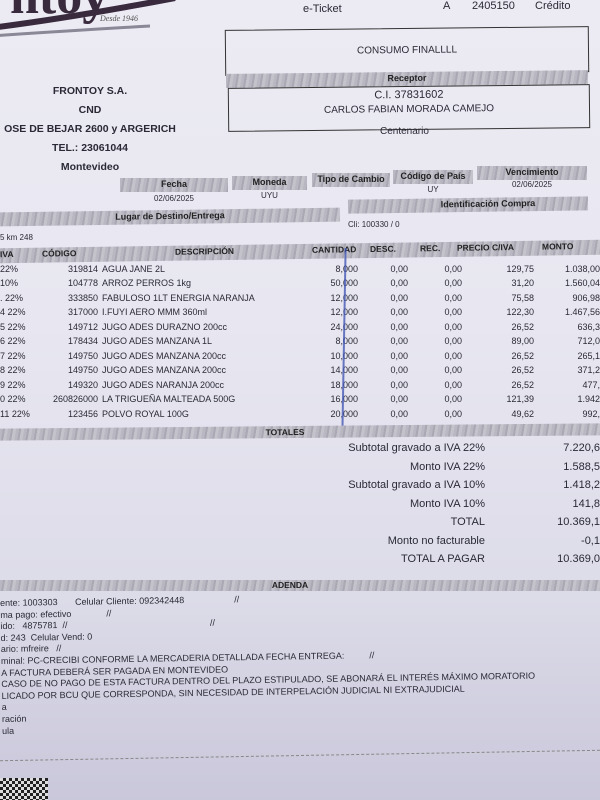  What do you see at coordinates (586, 297) in the screenshot?
I see `monto-cell: 906,98` at bounding box center [586, 297].